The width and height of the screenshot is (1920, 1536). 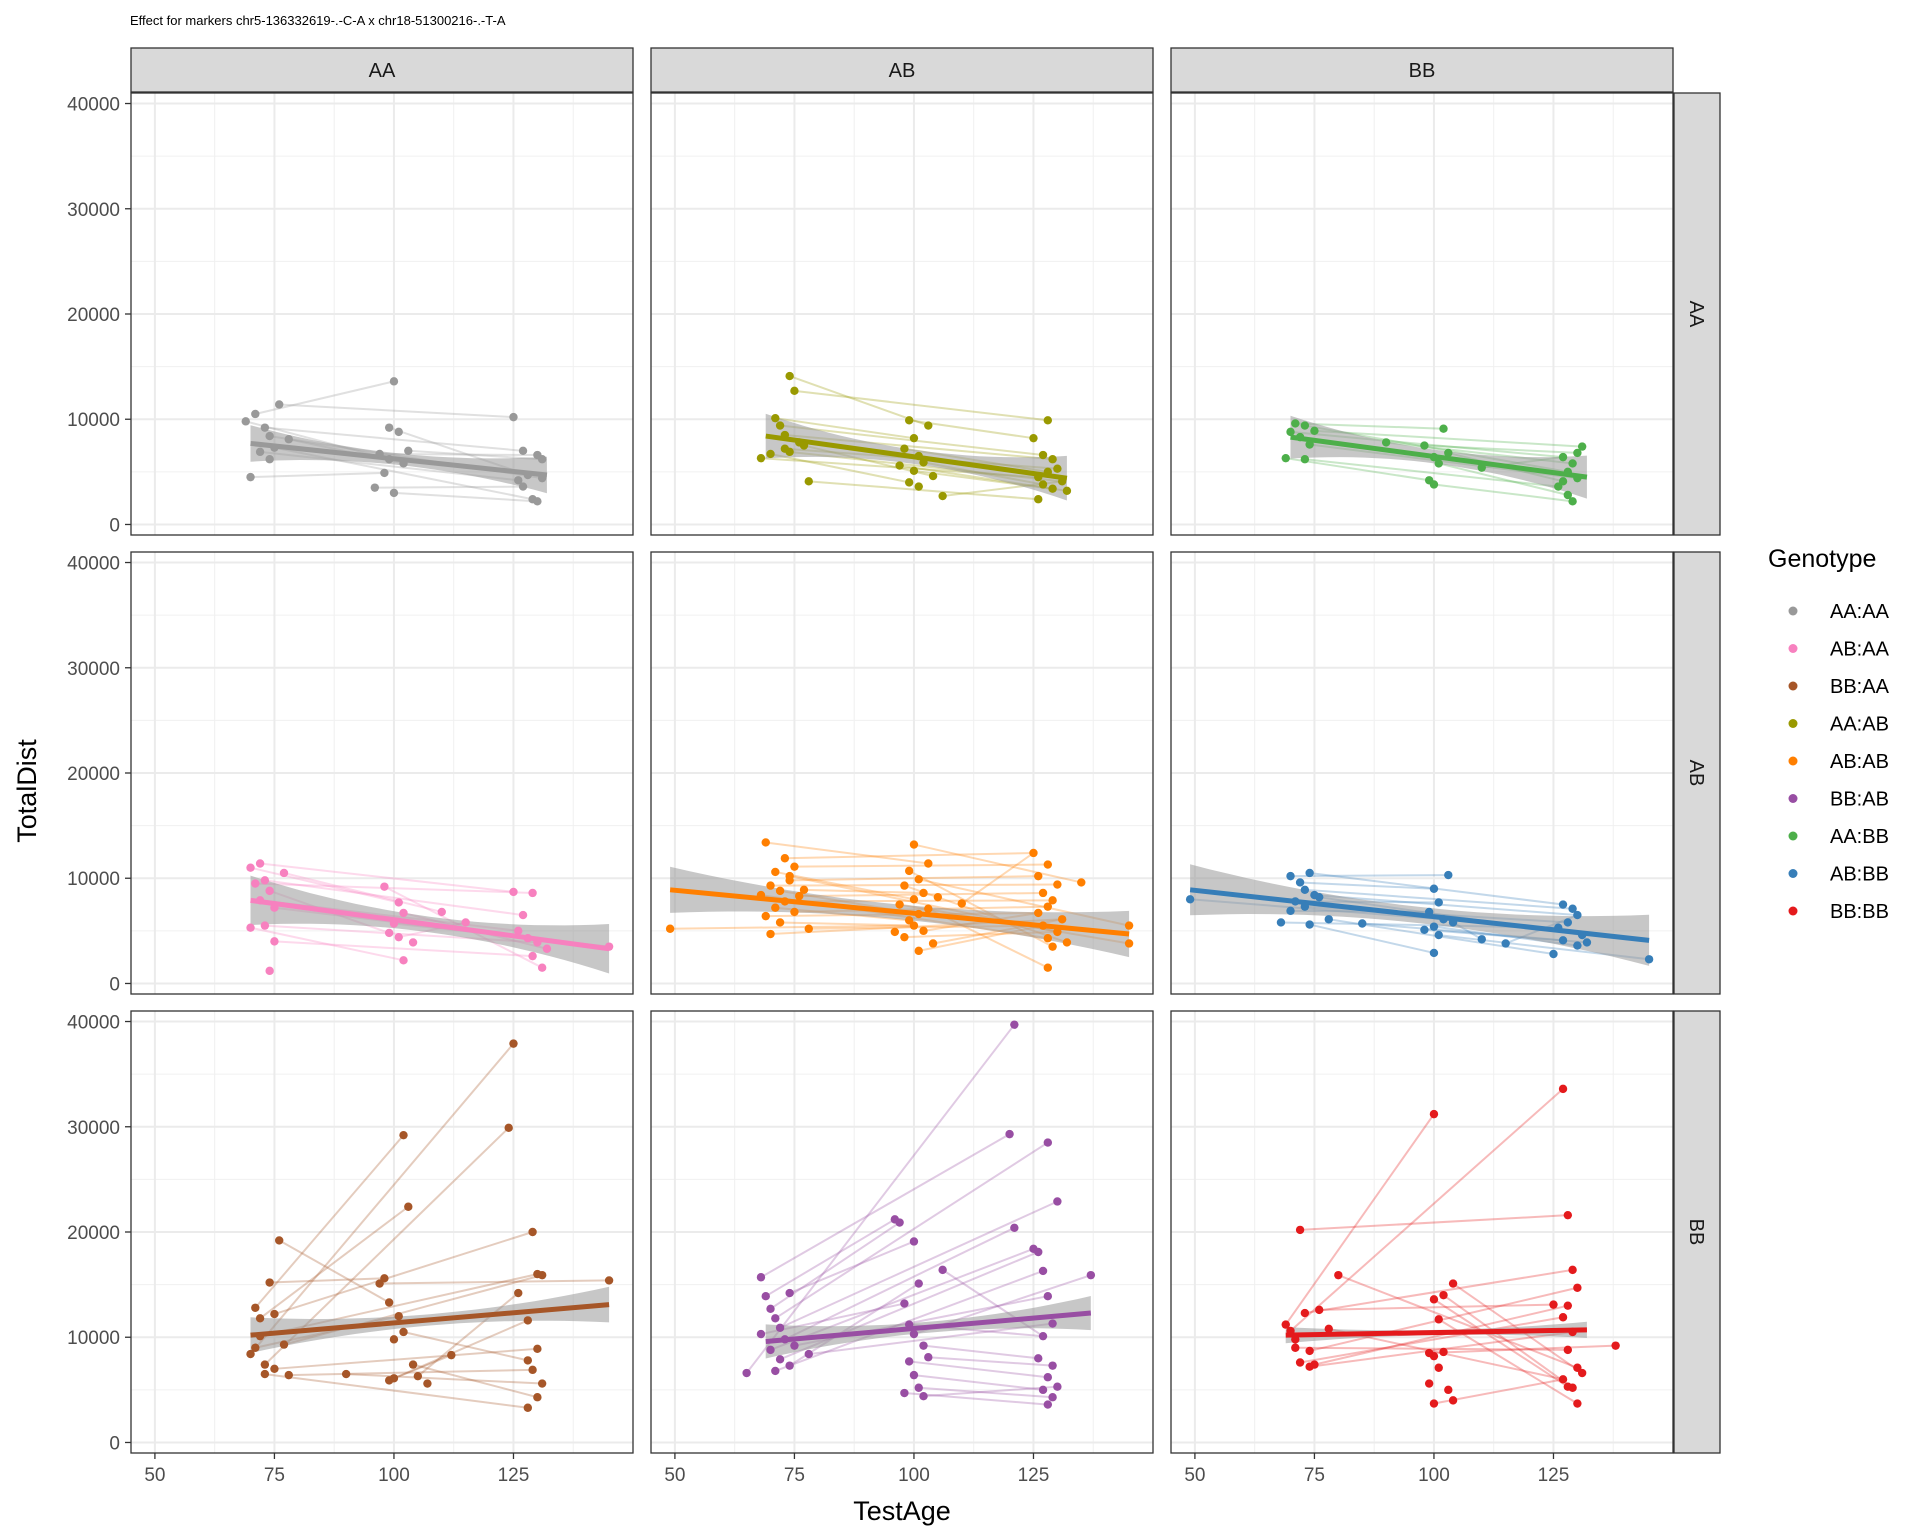 What do you see at coordinates (1793, 723) in the screenshot?
I see `legend-key-aa-ab` at bounding box center [1793, 723].